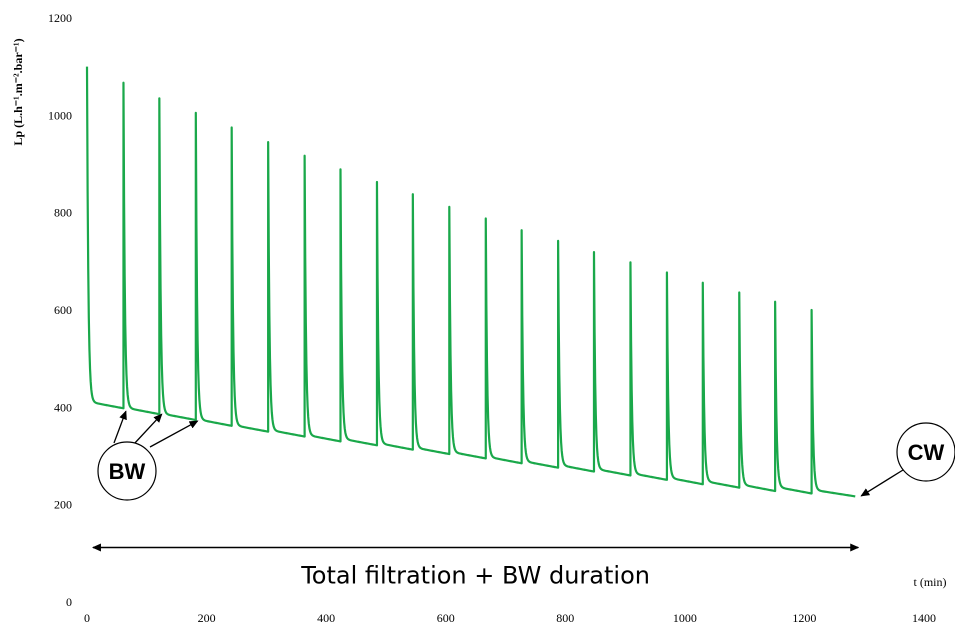 The image size is (955, 628). I want to click on y-tick-label: 1000, so click(60, 115).